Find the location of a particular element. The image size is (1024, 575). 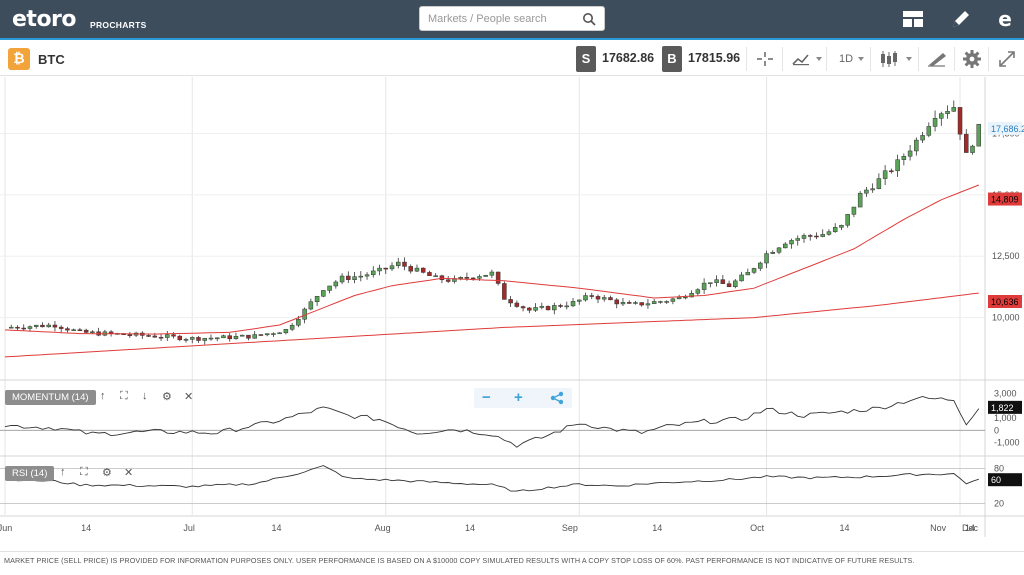

buy-label: B is located at coordinates (672, 59).